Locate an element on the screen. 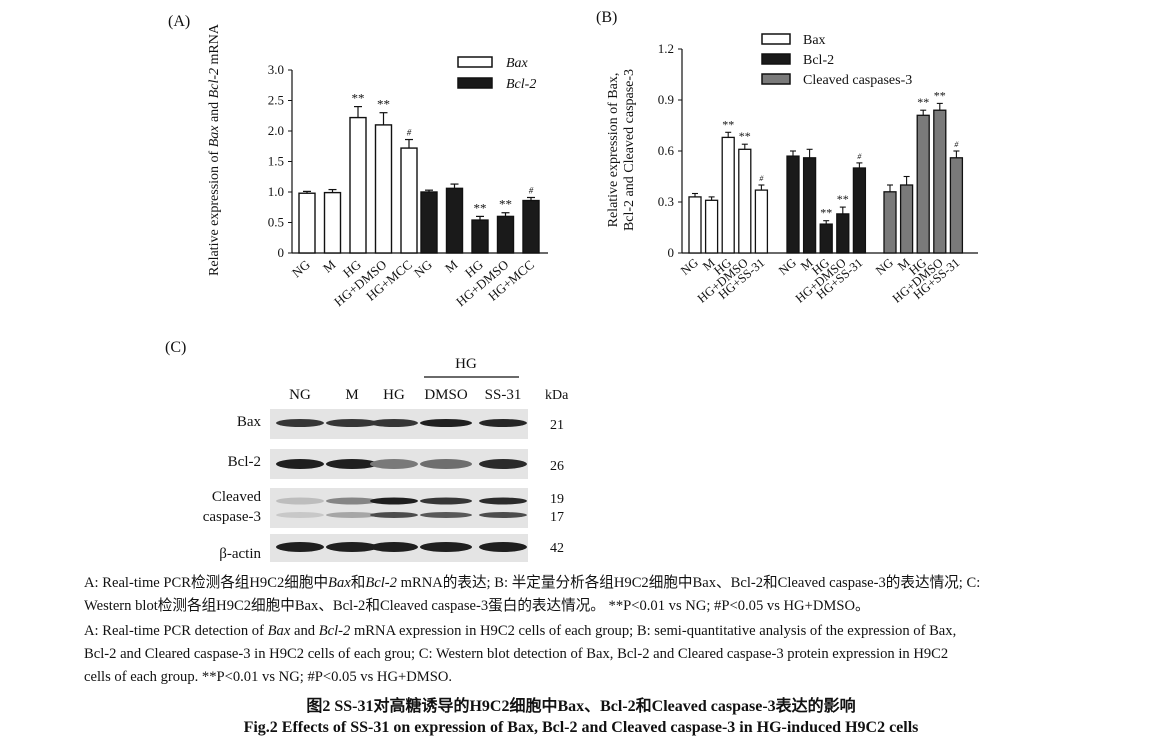  y-axis-label-b: Bcl-2 and Cleaved caspase-3 is located at coordinates (629, 150).